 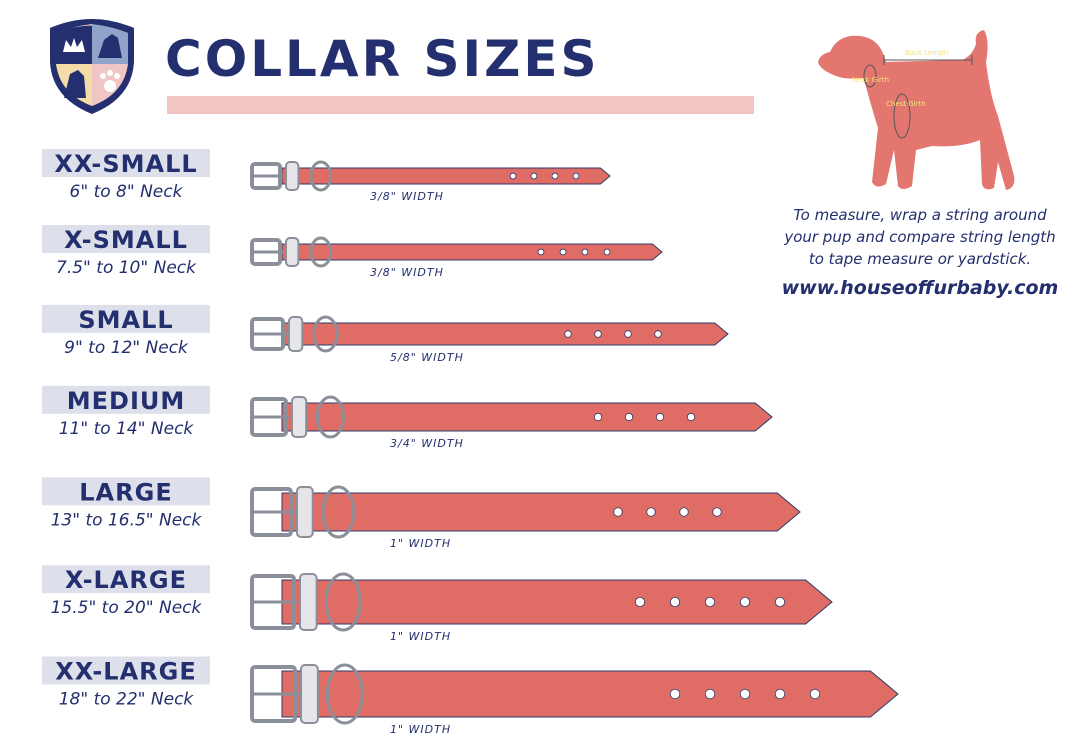 I want to click on size-row: XX-LARGE 18" to 22" Neck 1" WIDTH, so click(x=470, y=696).